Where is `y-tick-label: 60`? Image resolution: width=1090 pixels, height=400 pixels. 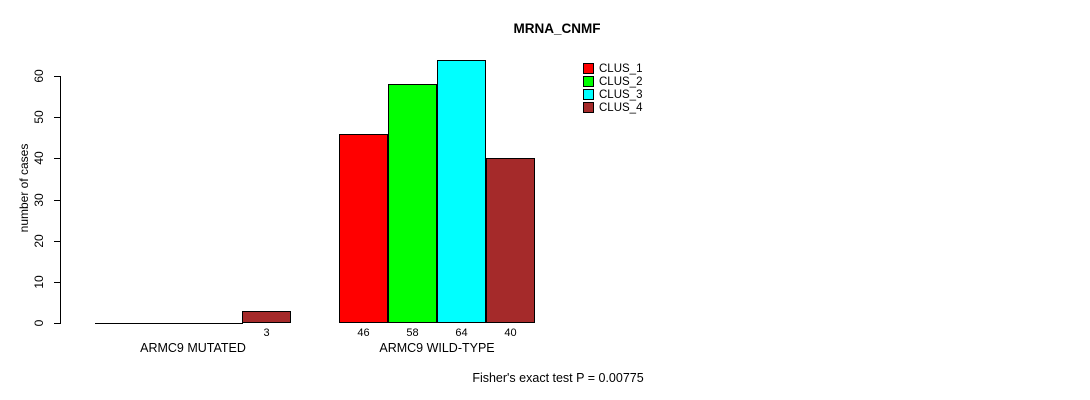
y-tick-label: 60 is located at coordinates (39, 76).